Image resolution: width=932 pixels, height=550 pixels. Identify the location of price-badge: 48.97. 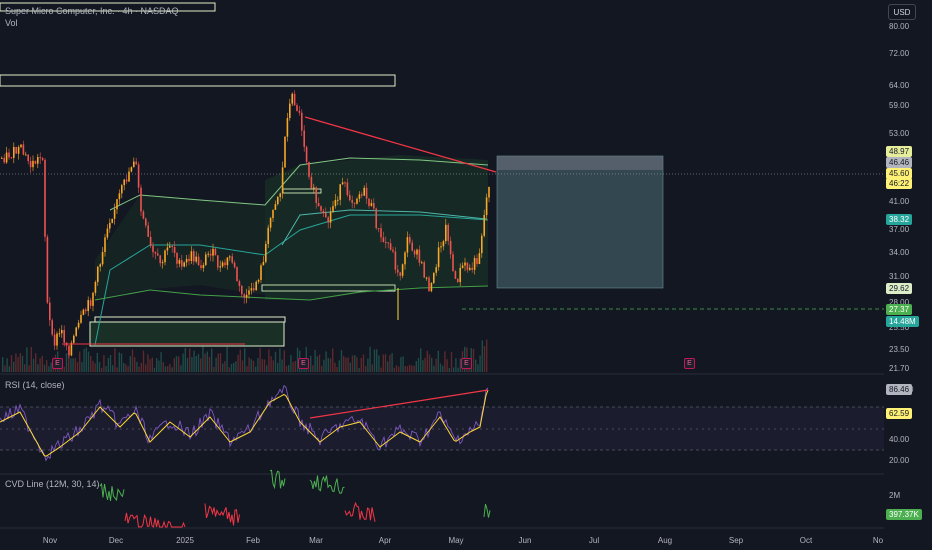
(899, 151).